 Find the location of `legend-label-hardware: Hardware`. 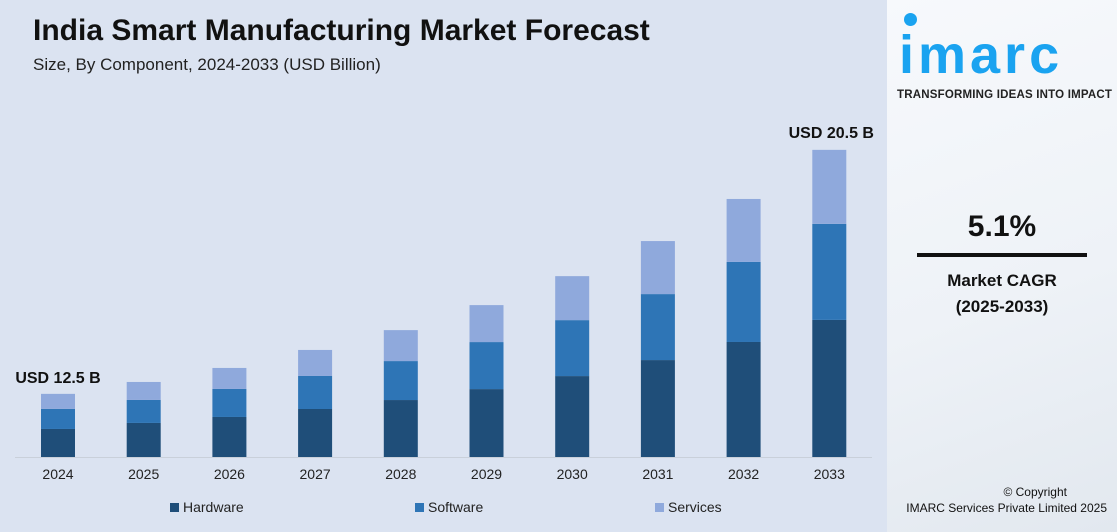

legend-label-hardware: Hardware is located at coordinates (213, 507).